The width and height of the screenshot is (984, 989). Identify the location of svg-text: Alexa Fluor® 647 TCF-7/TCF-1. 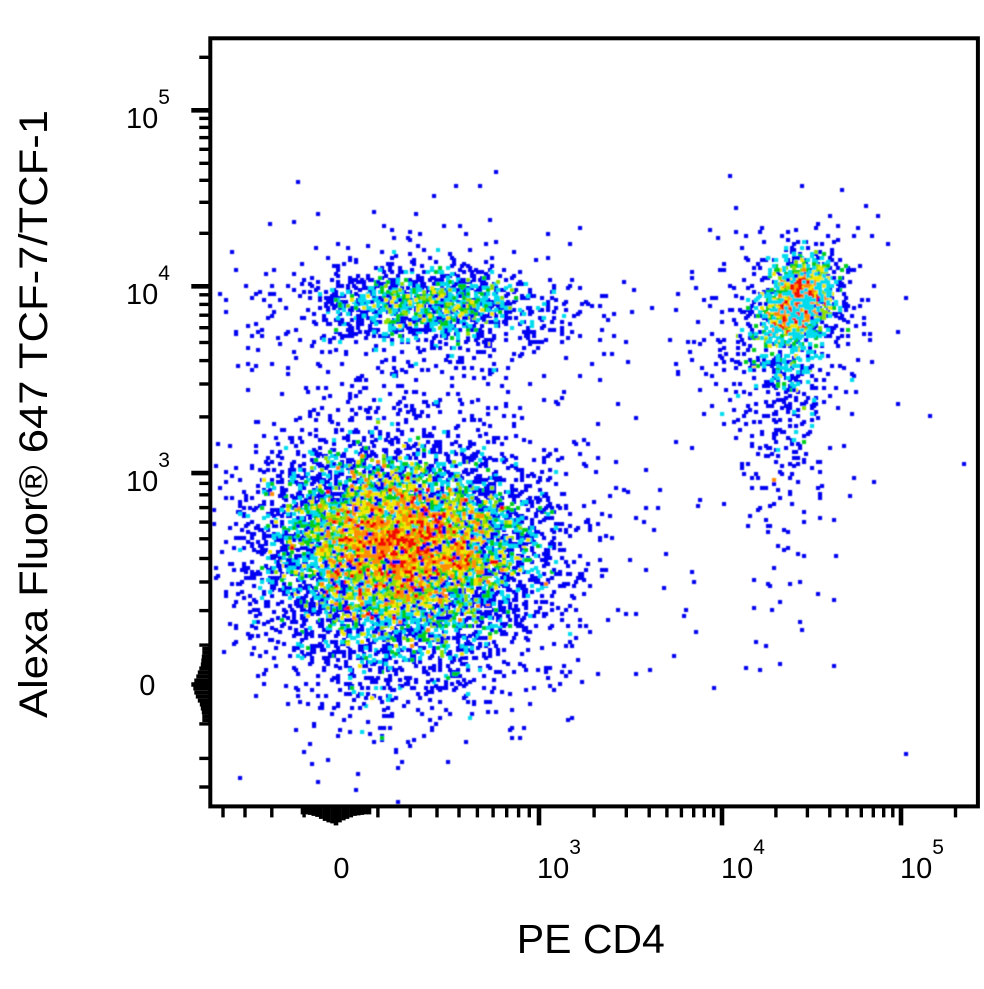
(34, 414).